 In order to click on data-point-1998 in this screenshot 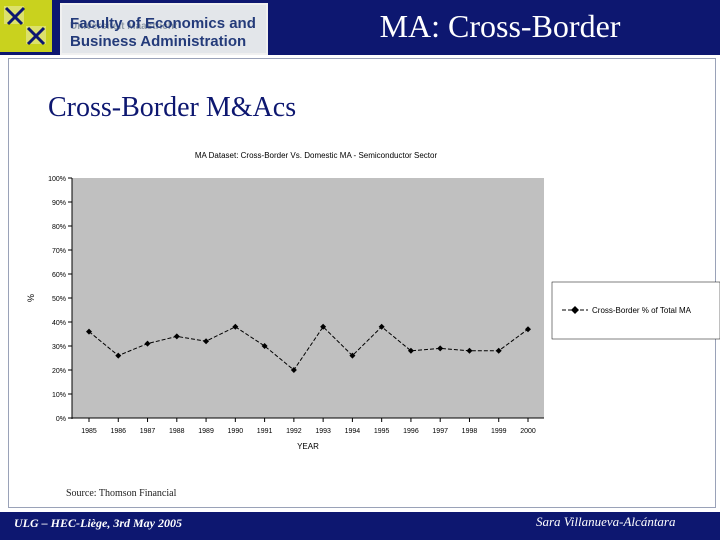, I will do `click(469, 350)`.